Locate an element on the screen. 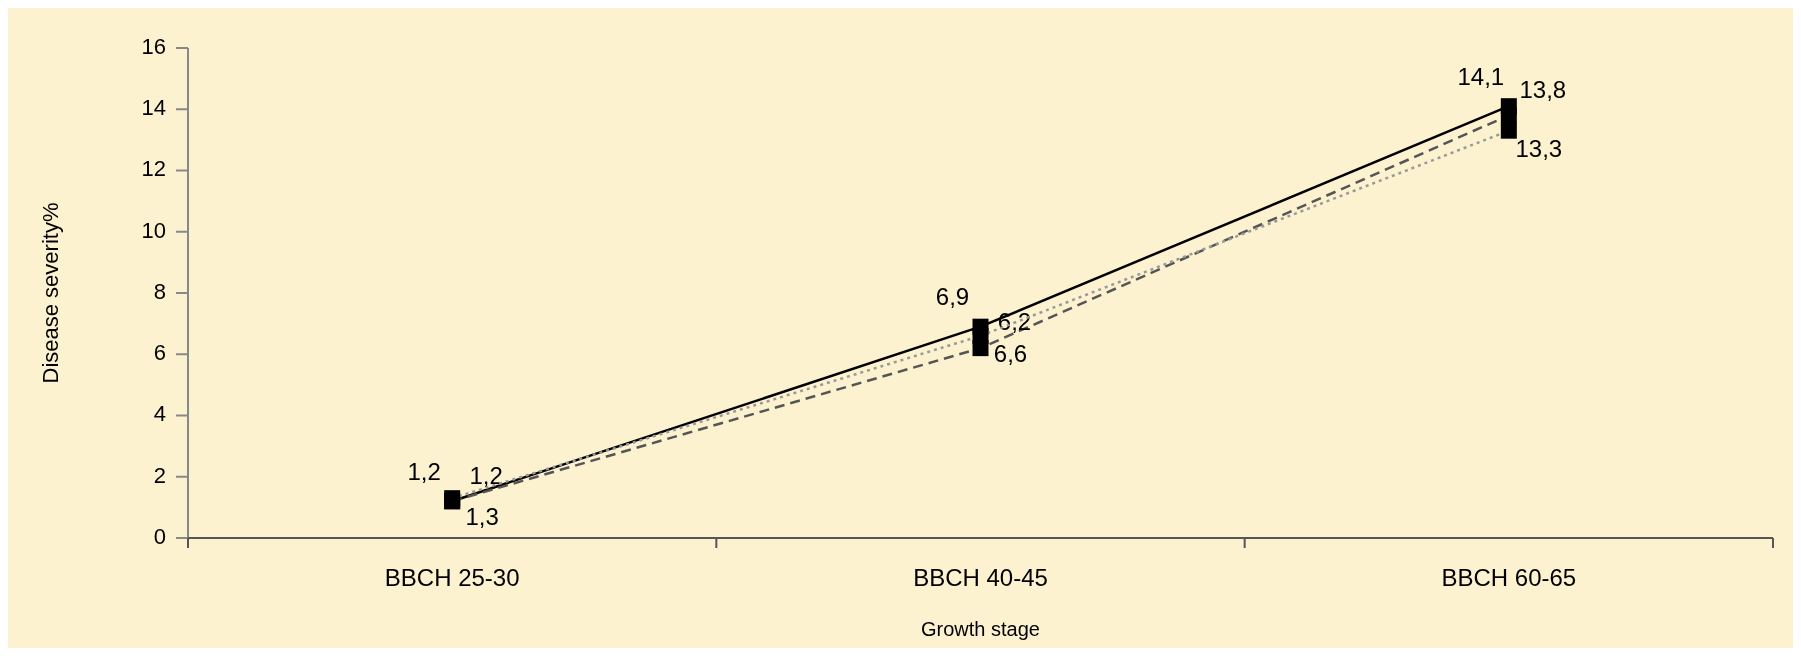 The image size is (1801, 664). y-tick-label: 12 is located at coordinates (153, 169).